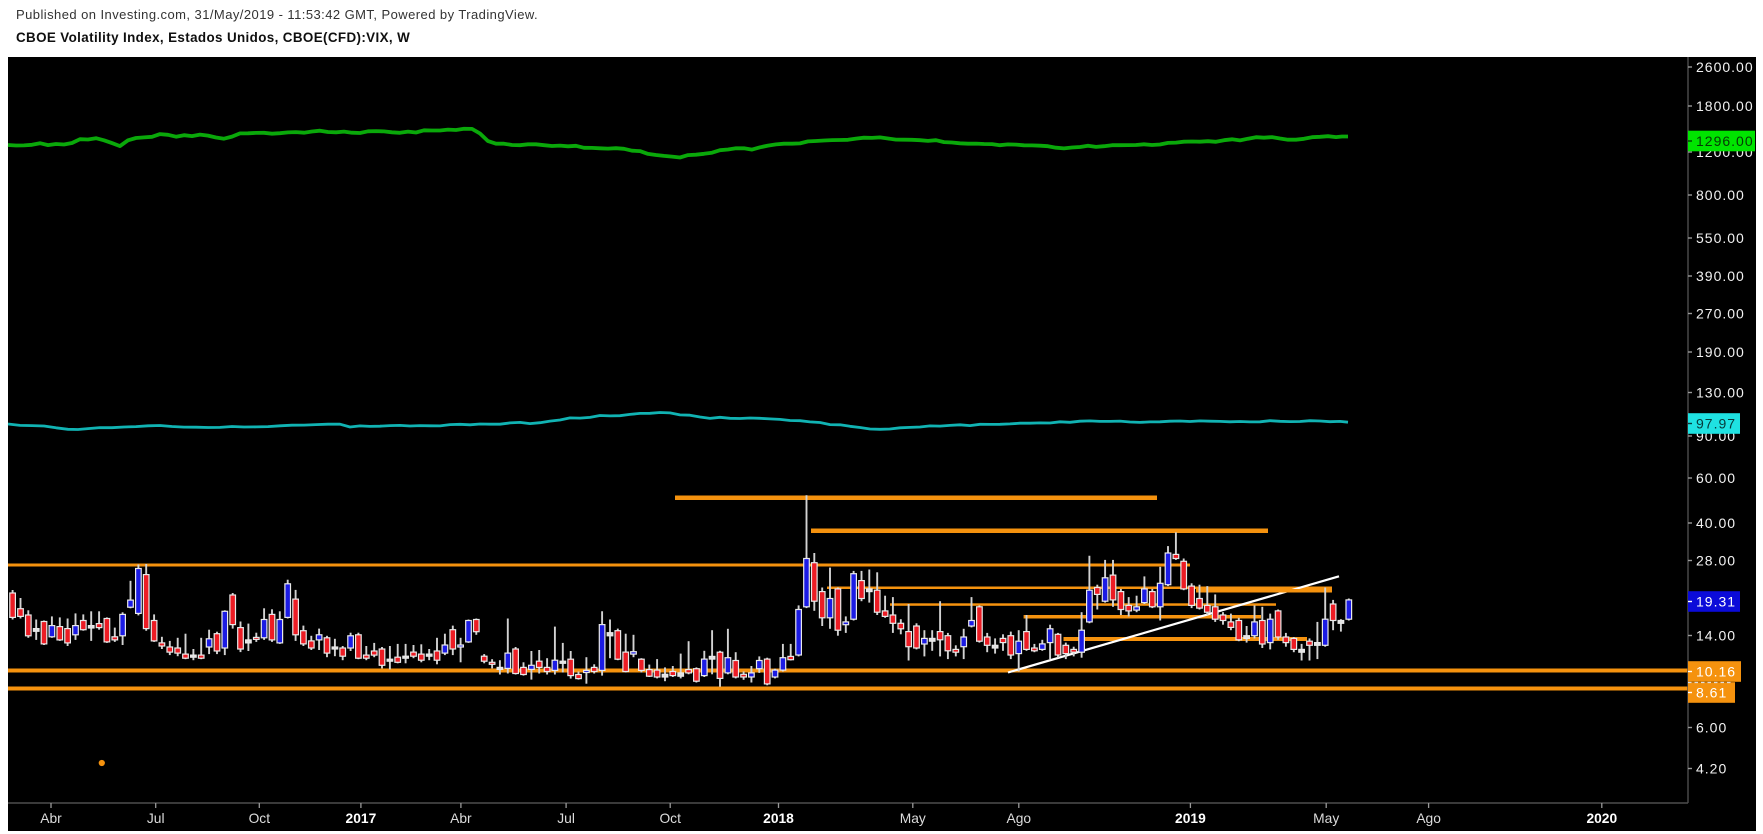  What do you see at coordinates (1711, 692) in the screenshot?
I see `svg-text: 8.61` at bounding box center [1711, 692].